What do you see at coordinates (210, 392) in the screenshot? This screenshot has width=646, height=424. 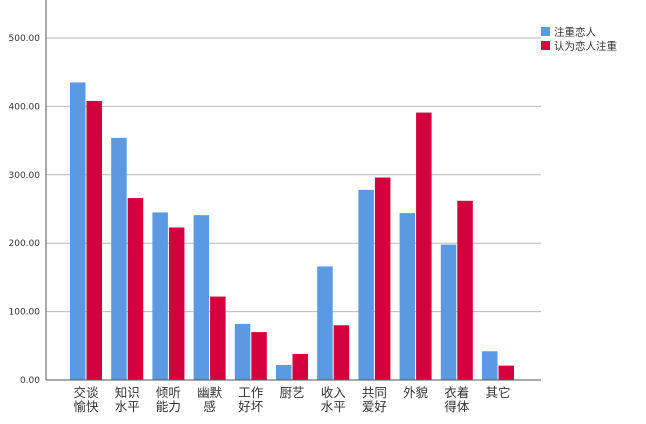 I see `x-category-label: 幽默` at bounding box center [210, 392].